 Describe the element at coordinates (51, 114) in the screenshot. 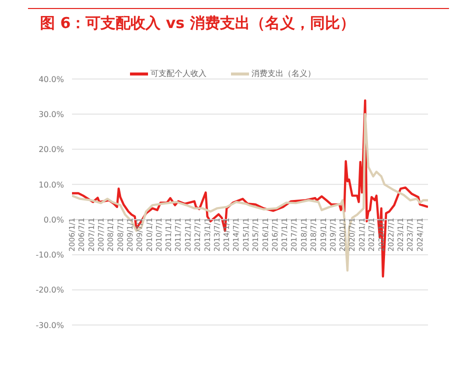

I see `y-tick-label: 30.0%` at that location.